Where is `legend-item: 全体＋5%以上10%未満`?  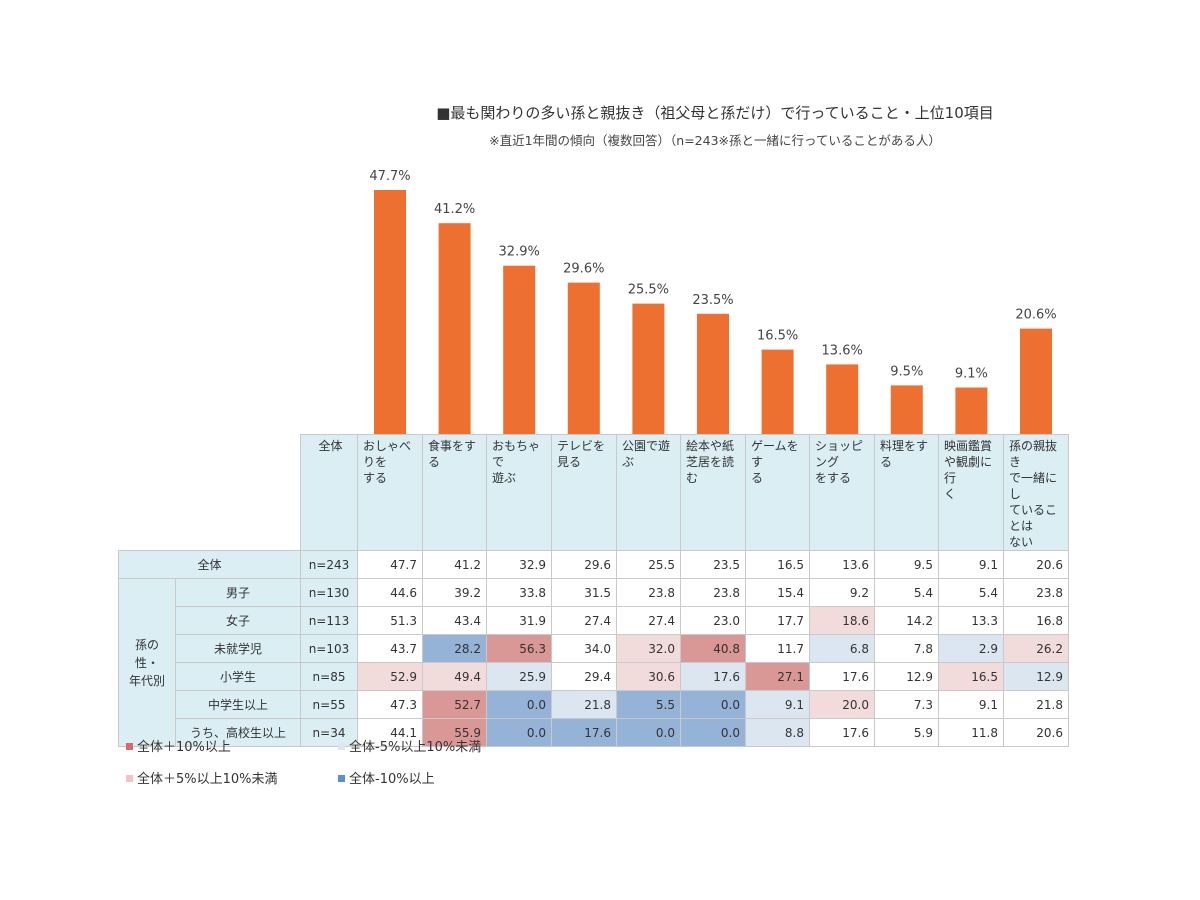 legend-item: 全体＋5%以上10%未満 is located at coordinates (202, 777).